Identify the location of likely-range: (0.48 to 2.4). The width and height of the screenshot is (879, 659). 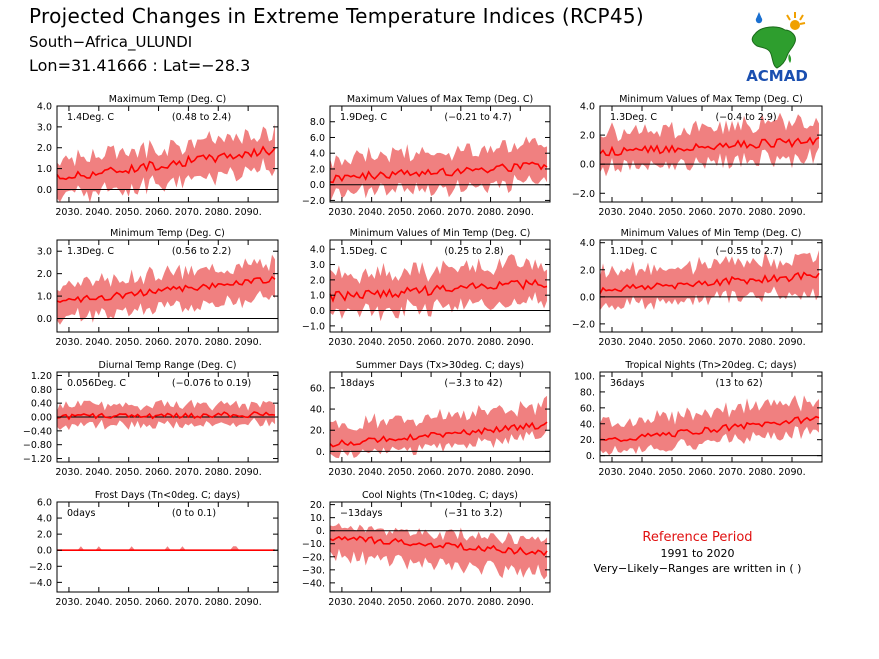
(201, 117).